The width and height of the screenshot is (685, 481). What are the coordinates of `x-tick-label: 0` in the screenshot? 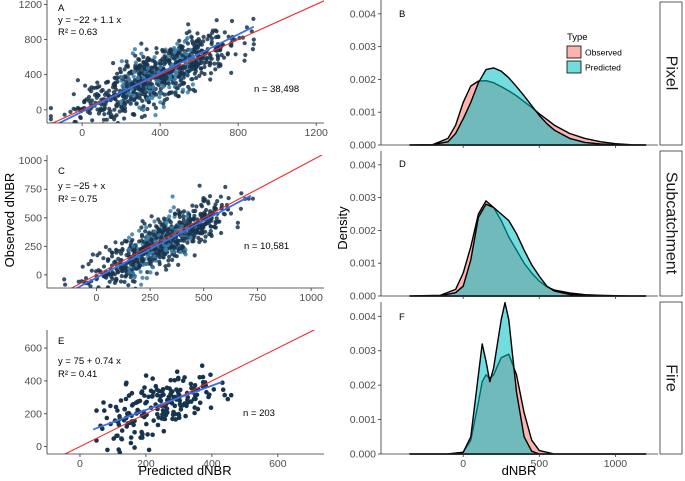 It's located at (80, 464).